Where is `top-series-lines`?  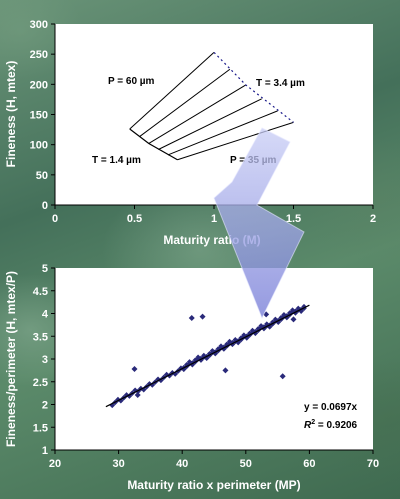 top-series-lines is located at coordinates (211, 106).